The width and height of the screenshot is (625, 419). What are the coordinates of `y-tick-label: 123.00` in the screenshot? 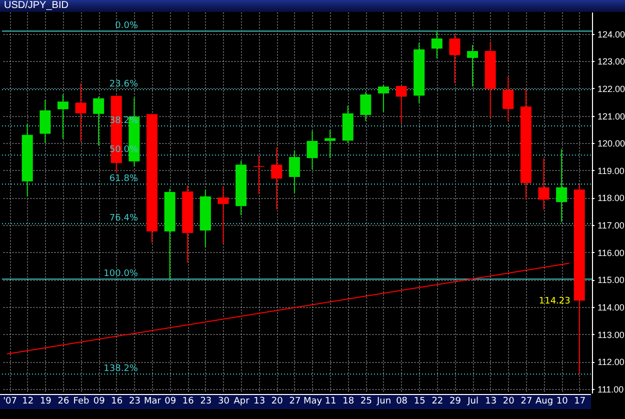 It's located at (611, 61).